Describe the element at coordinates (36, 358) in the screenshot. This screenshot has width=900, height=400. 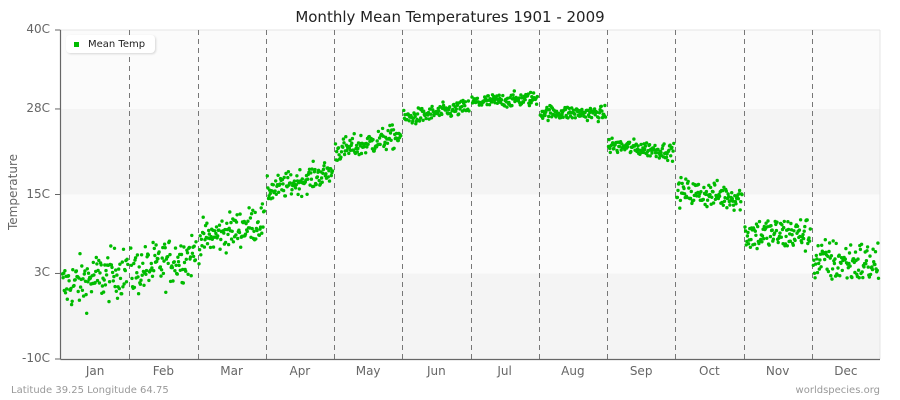
I see `y-tick-label: -10C` at that location.